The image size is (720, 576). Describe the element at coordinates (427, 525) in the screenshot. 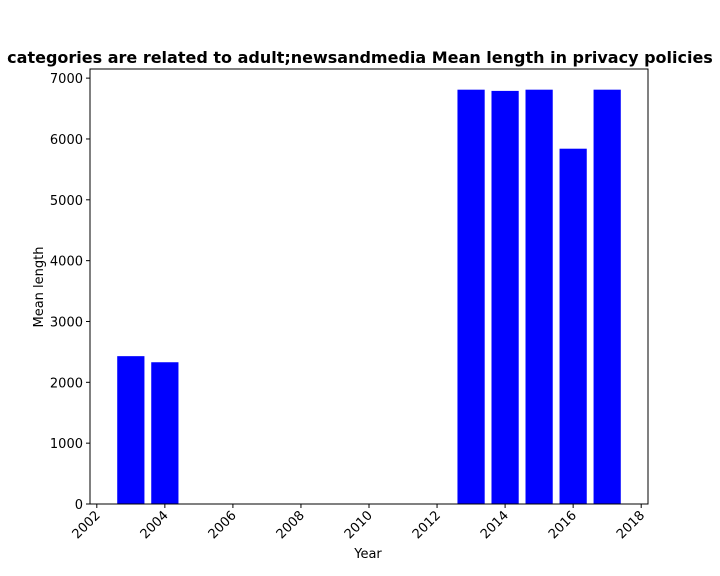

I see `x-tick-label: 2012` at that location.